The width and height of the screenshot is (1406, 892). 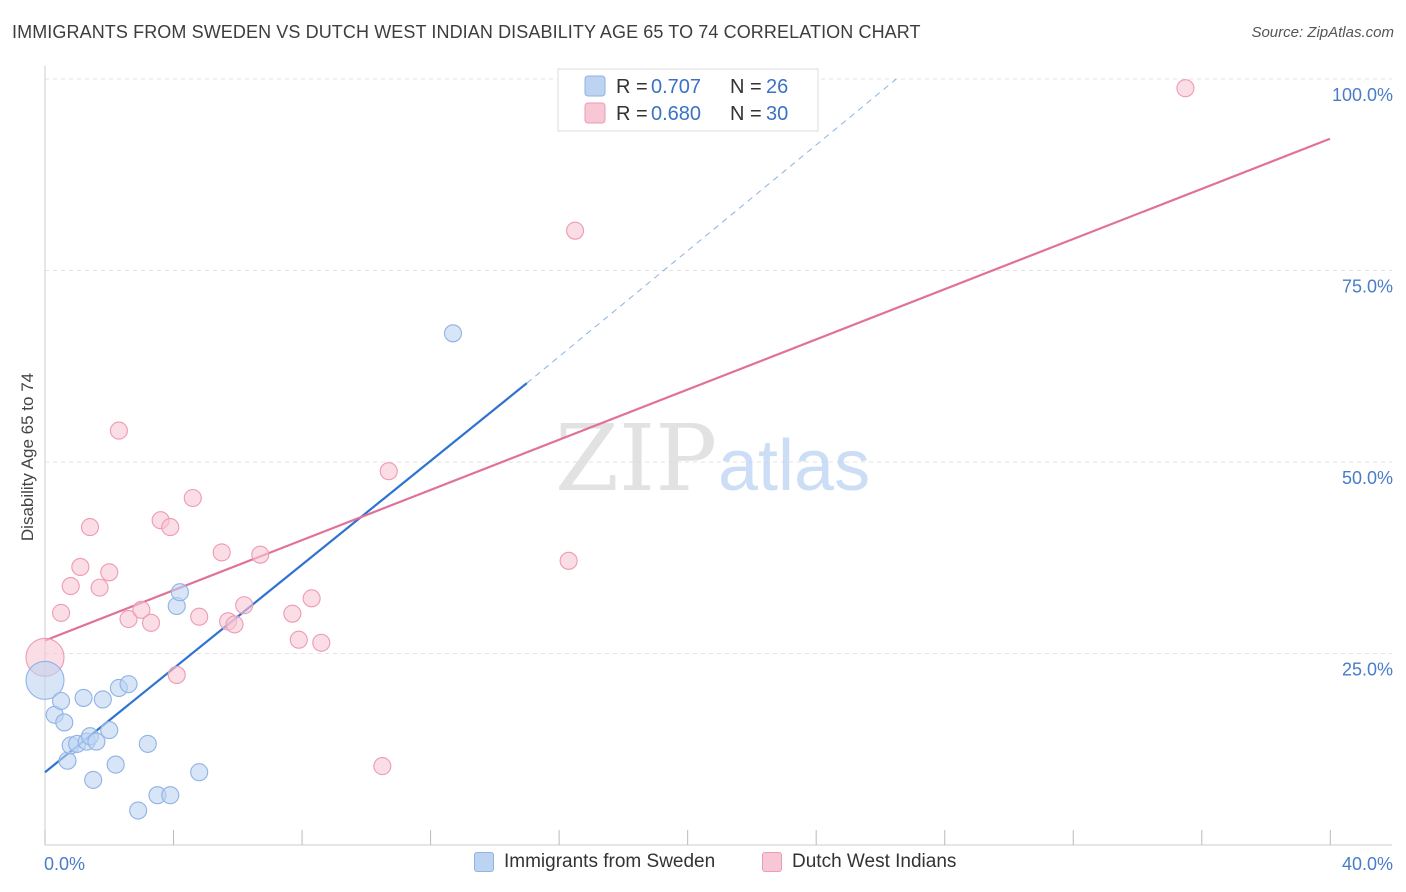 What do you see at coordinates (794, 466) in the screenshot?
I see `watermark-atlas: atlas` at bounding box center [794, 466].